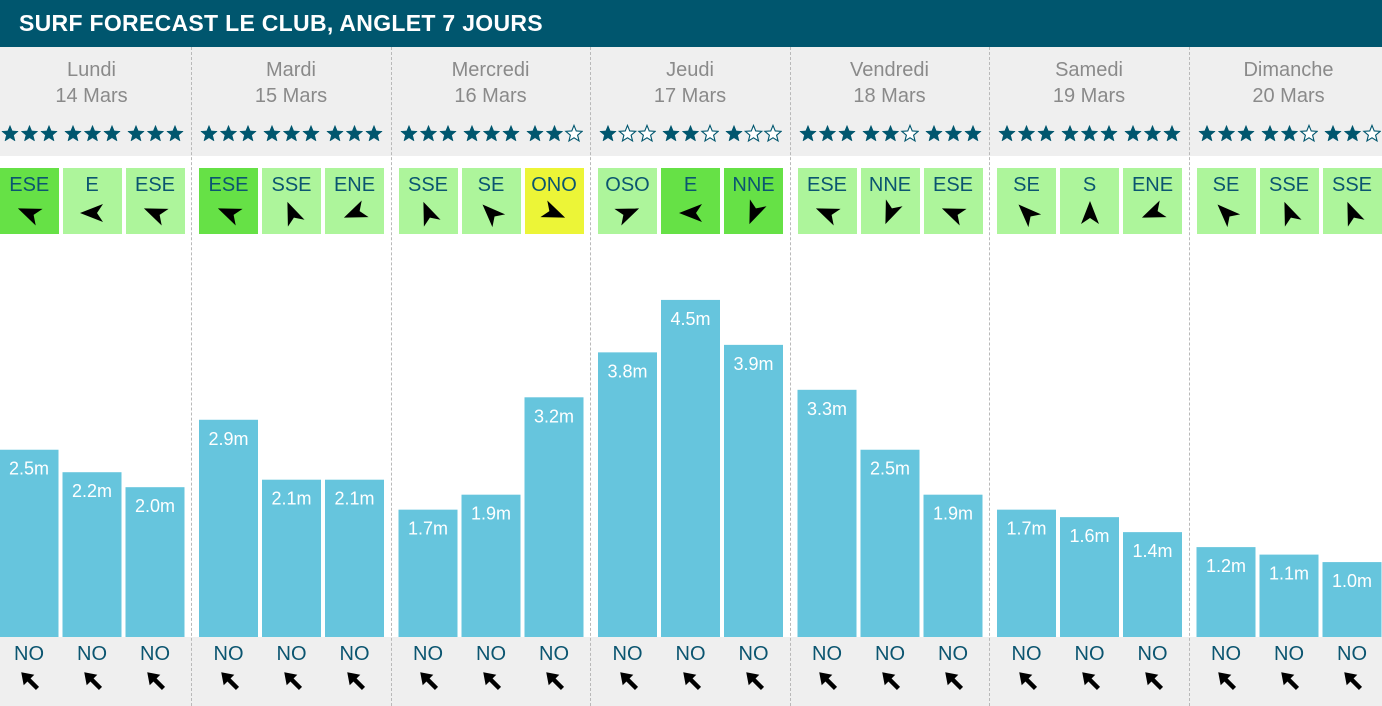  What do you see at coordinates (690, 96) in the screenshot?
I see `day-date: 17 Mars` at bounding box center [690, 96].